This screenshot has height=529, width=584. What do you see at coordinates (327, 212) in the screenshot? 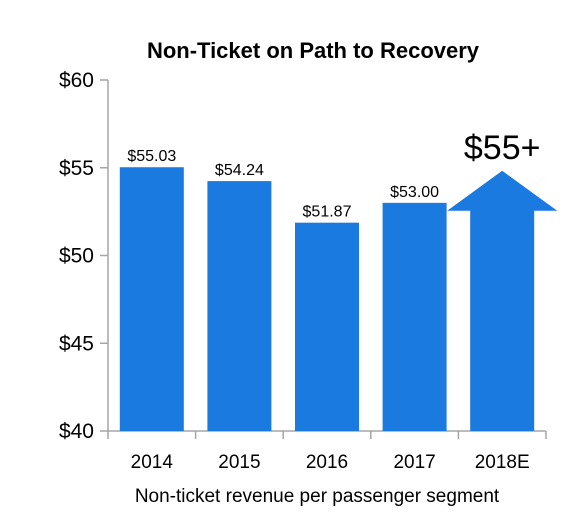
I see `data-label: $51.87` at bounding box center [327, 212].